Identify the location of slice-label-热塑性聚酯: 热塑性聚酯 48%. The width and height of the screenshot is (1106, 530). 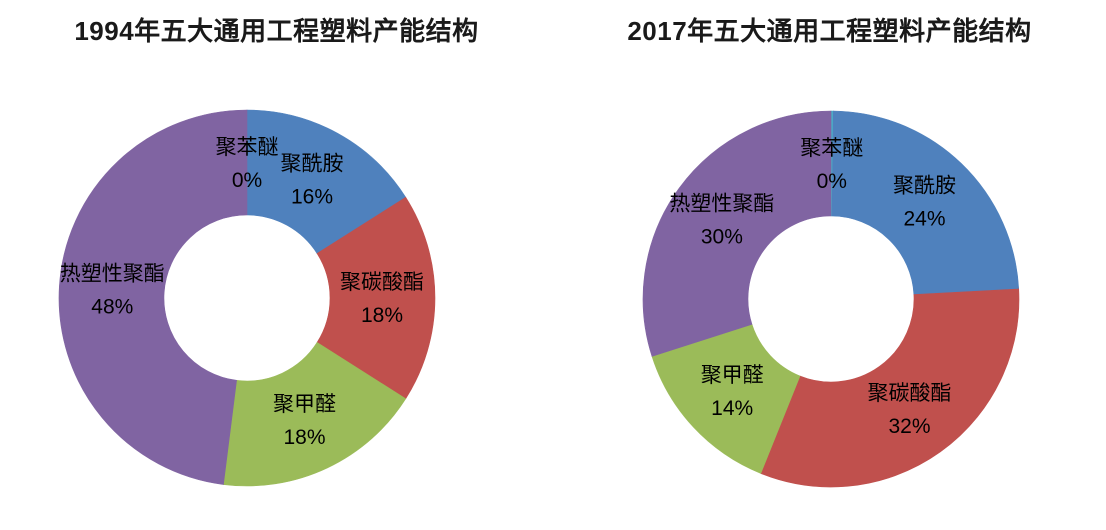
(112, 291).